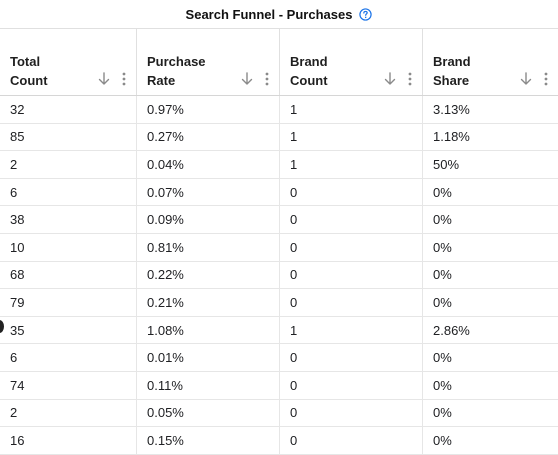  I want to click on table-row: 16 0.15% 0 0%, so click(279, 441).